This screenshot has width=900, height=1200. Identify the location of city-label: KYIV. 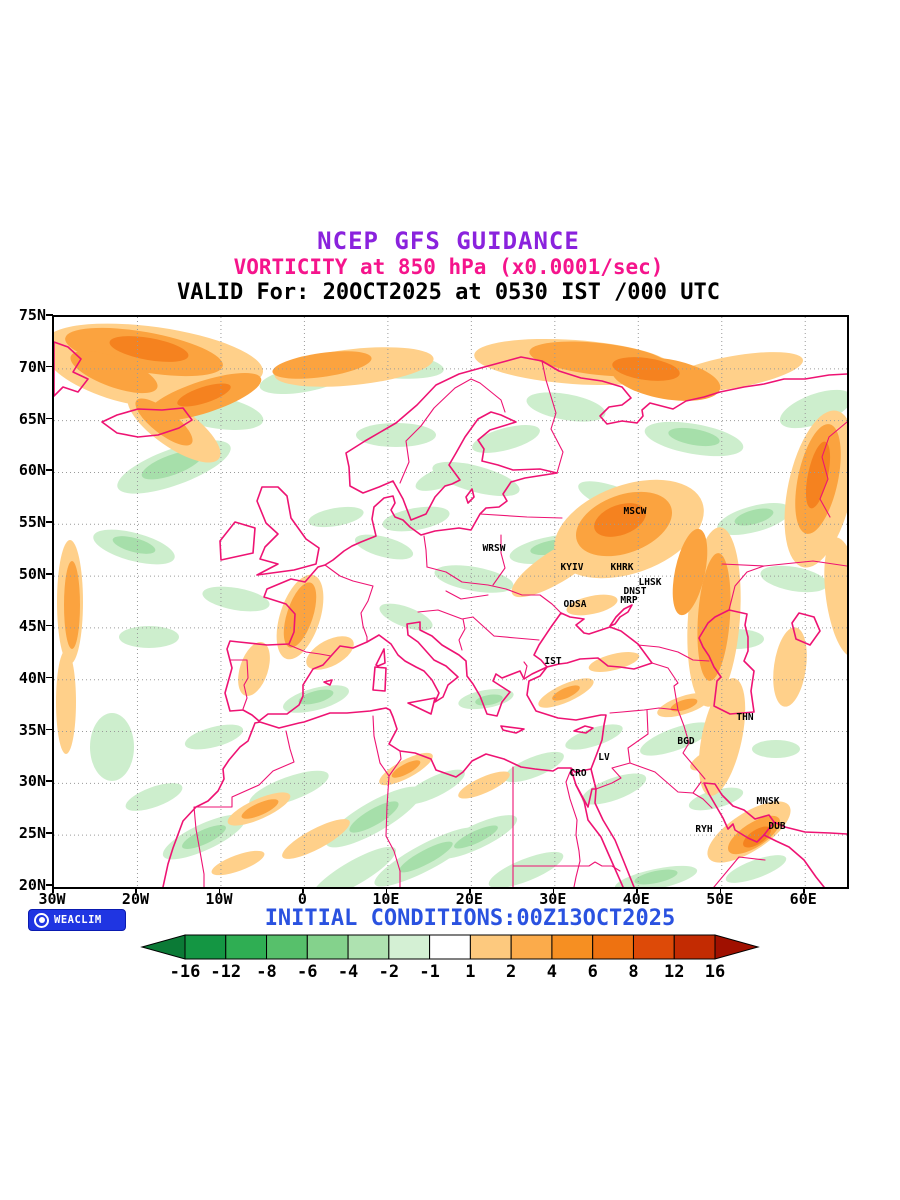
(572, 567).